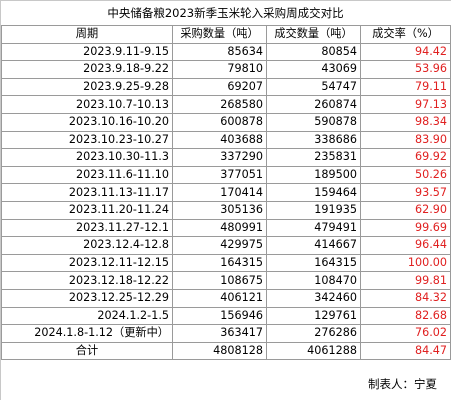  What do you see at coordinates (405, 228) in the screenshot?
I see `row-rate: 99.69` at bounding box center [405, 228].